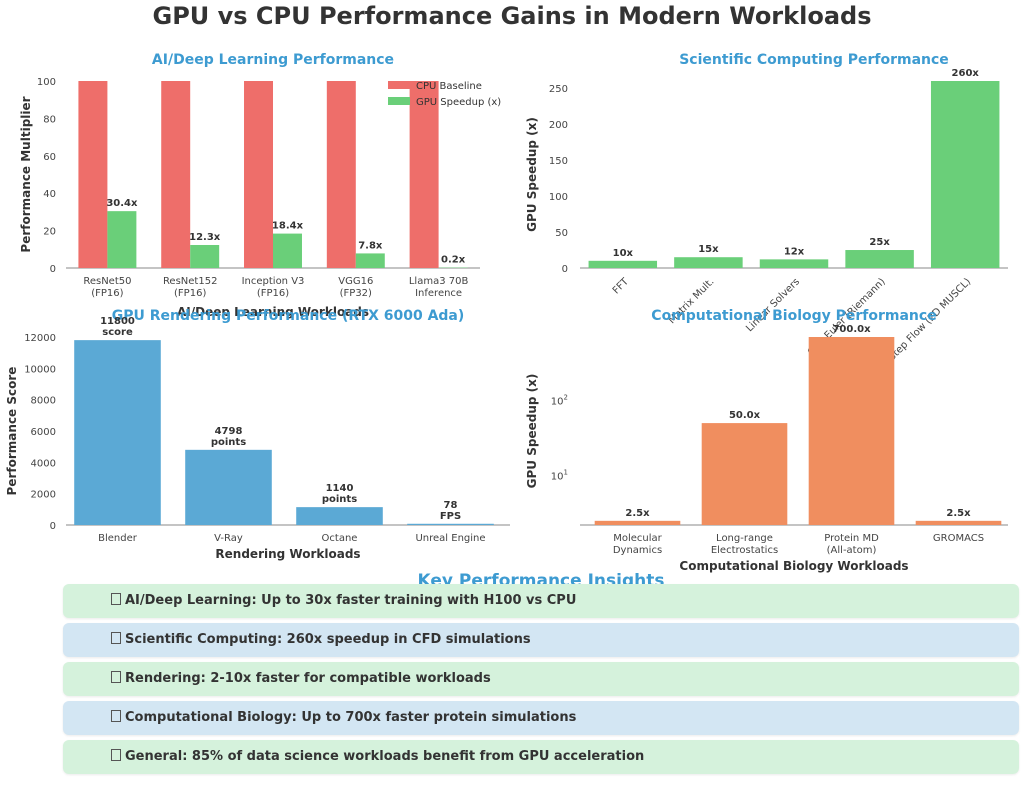  I want to click on data-label: 12.3x, so click(205, 237).